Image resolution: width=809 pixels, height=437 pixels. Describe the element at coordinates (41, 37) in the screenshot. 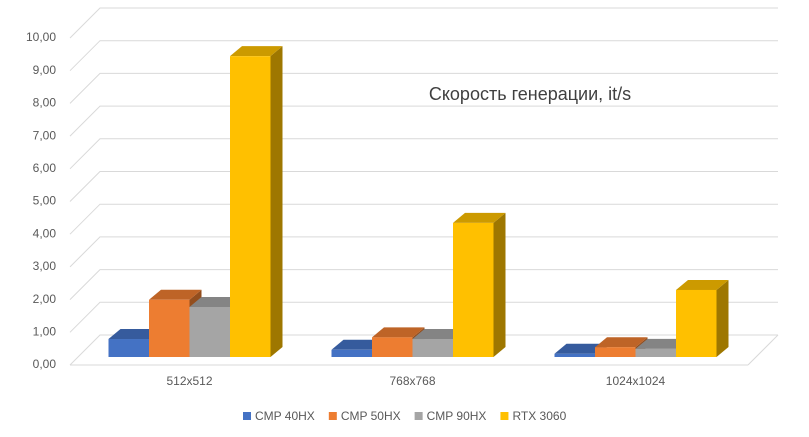

I see `y-tick-label: 10,00` at that location.